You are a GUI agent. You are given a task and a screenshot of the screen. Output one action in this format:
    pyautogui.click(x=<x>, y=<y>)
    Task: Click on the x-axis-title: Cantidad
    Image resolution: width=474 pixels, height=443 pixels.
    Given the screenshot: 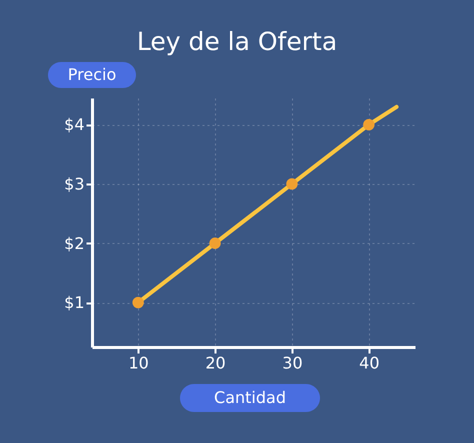 What is the action you would take?
    pyautogui.click(x=250, y=397)
    